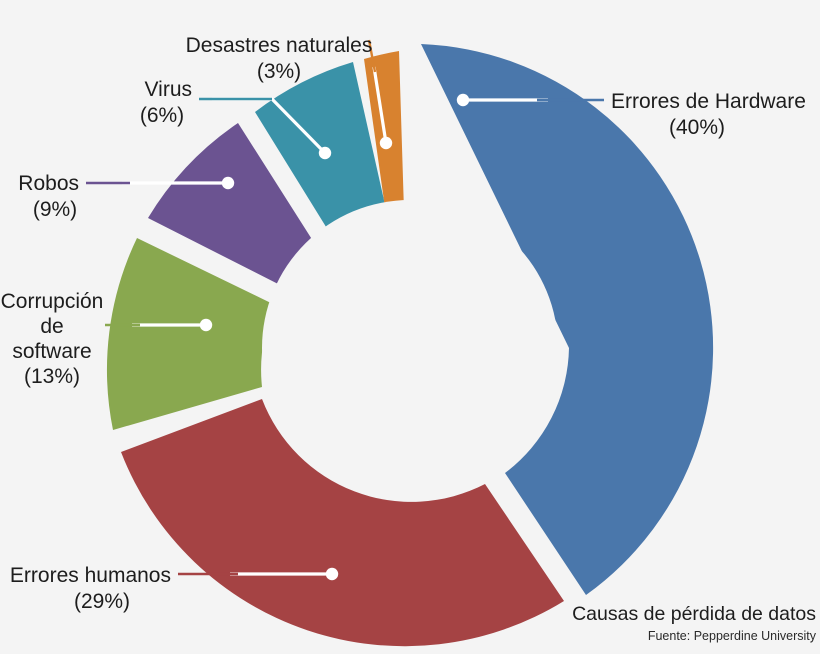  I want to click on leader-line-inner-desastres, so click(380, 105).